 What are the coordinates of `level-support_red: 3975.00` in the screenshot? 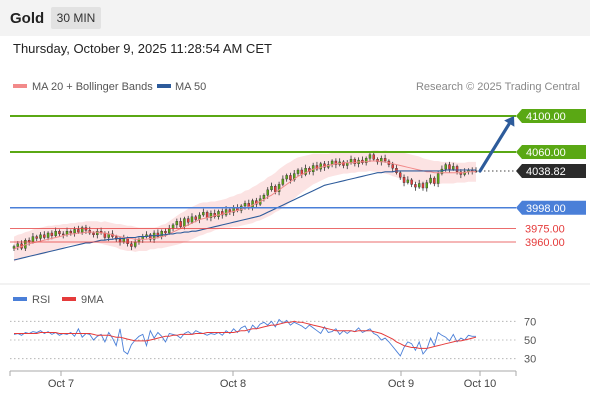 It's located at (287, 230).